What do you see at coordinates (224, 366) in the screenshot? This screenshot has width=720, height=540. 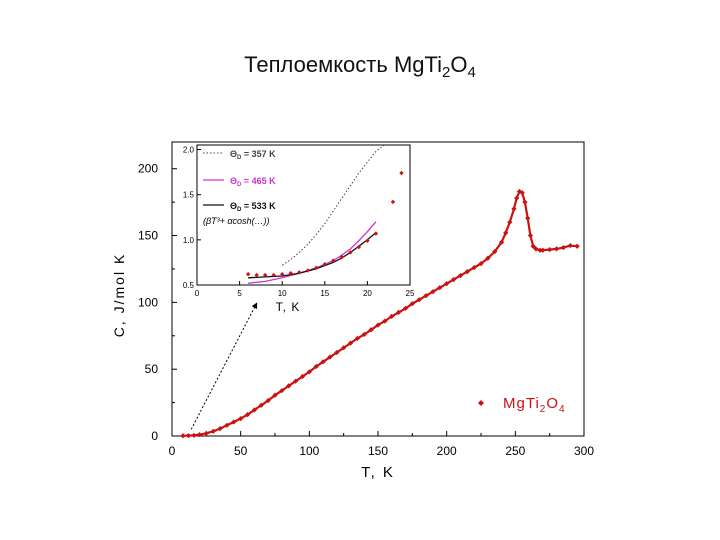 I see `inset-arrow` at bounding box center [224, 366].